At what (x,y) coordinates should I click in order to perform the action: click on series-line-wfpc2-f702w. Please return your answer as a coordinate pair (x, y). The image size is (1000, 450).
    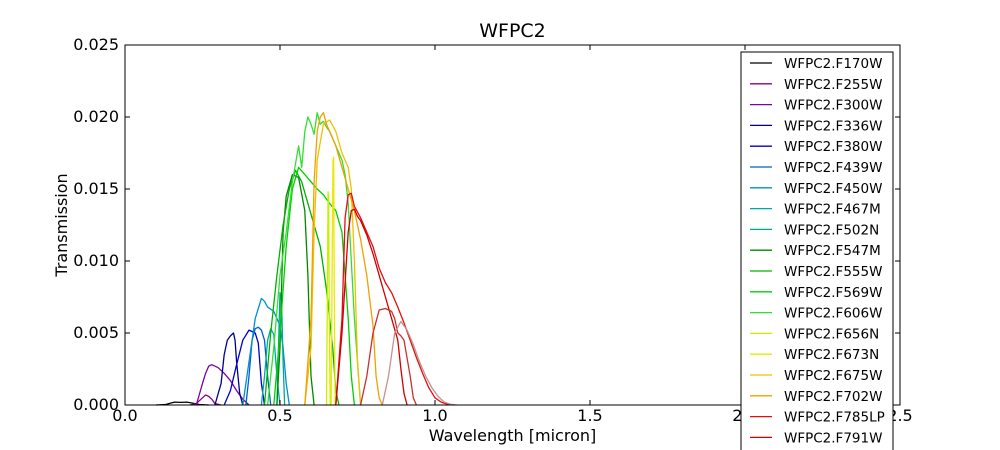
    Looking at the image, I should click on (343, 259).